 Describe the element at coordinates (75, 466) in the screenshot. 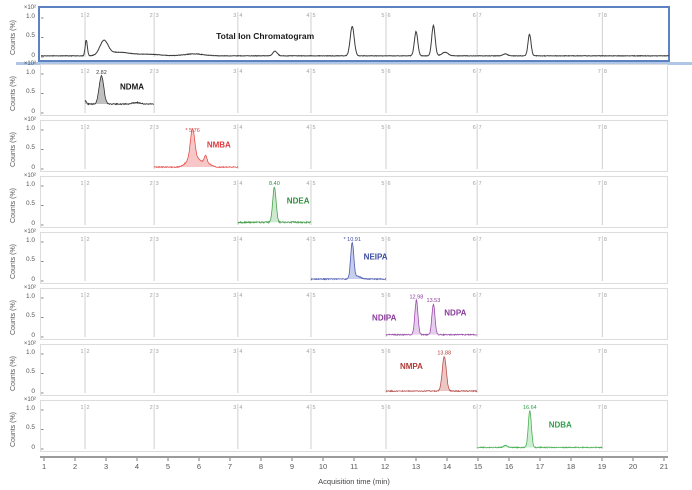

I see `x-tick-label: 2` at that location.